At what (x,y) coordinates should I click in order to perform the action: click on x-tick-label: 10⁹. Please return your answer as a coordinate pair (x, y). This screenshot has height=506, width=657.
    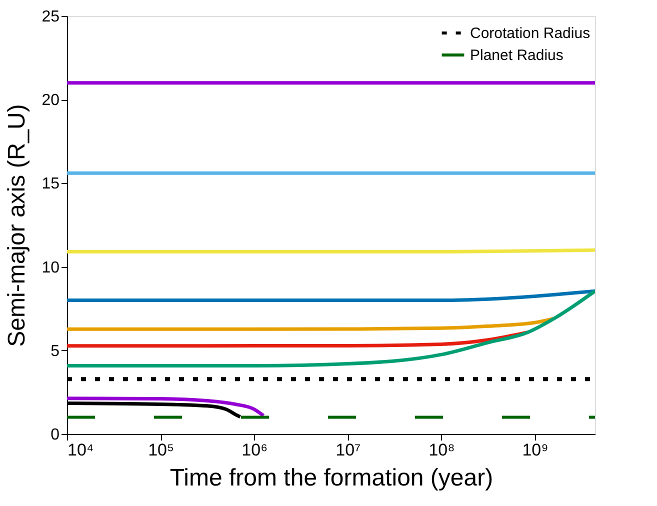
    Looking at the image, I should click on (535, 450).